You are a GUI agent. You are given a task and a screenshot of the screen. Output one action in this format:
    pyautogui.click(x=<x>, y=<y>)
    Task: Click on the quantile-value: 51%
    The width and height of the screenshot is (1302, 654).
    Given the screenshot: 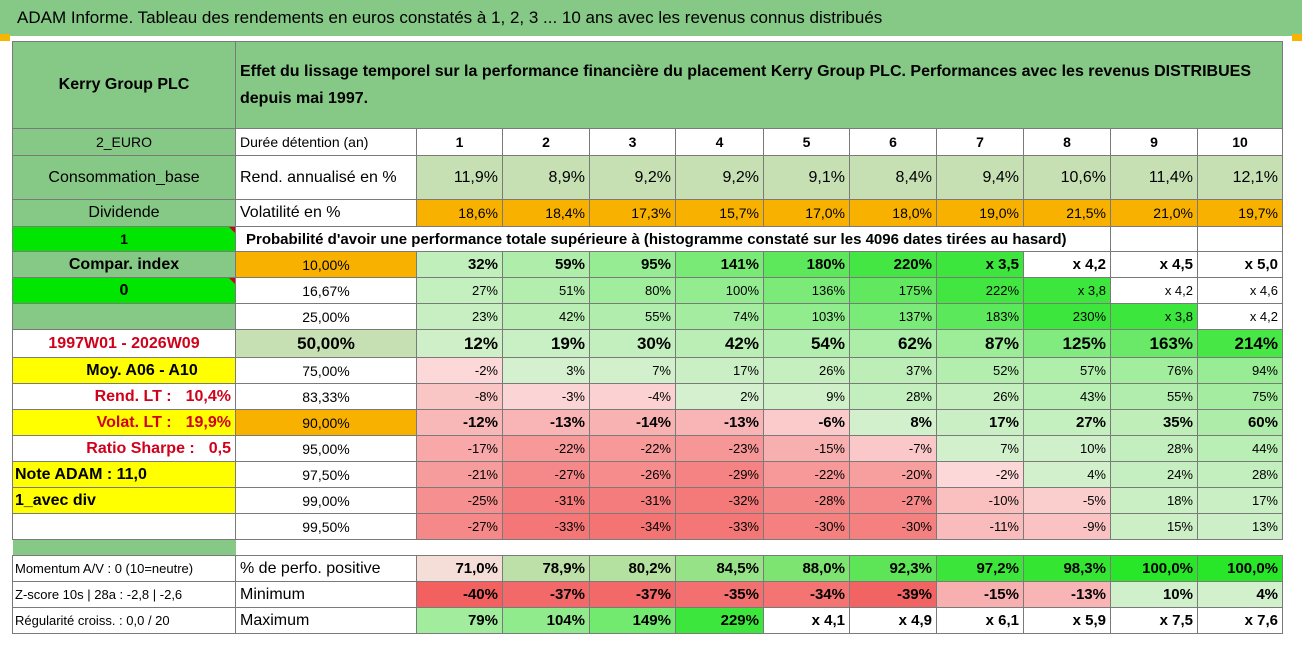 What is the action you would take?
    pyautogui.click(x=546, y=290)
    